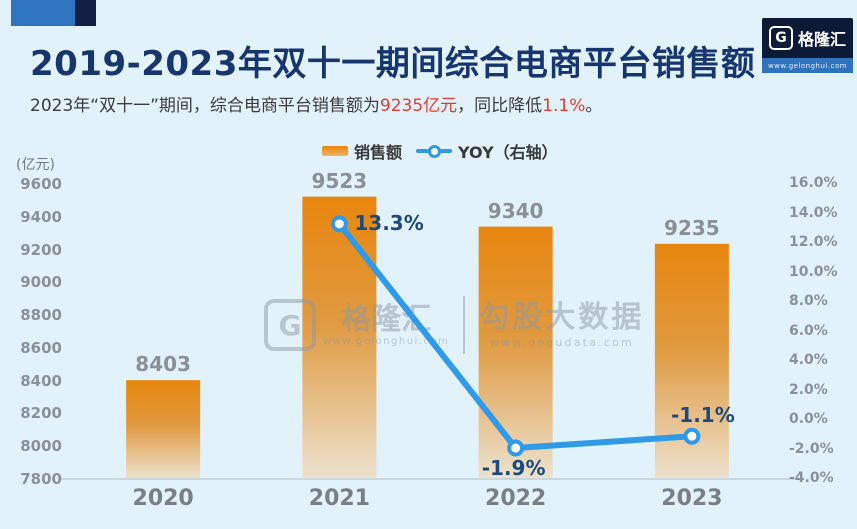 This screenshot has width=857, height=529. What do you see at coordinates (339, 498) in the screenshot?
I see `x-axis-label: 2021` at bounding box center [339, 498].